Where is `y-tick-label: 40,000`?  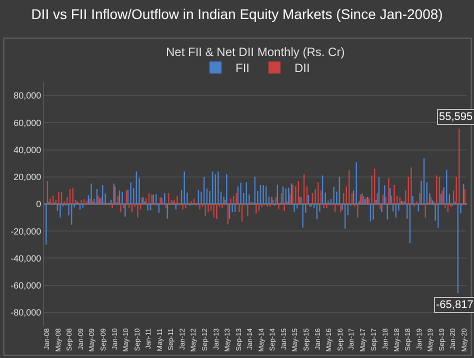
y-tick-label: 40,000 is located at coordinates (28, 149).